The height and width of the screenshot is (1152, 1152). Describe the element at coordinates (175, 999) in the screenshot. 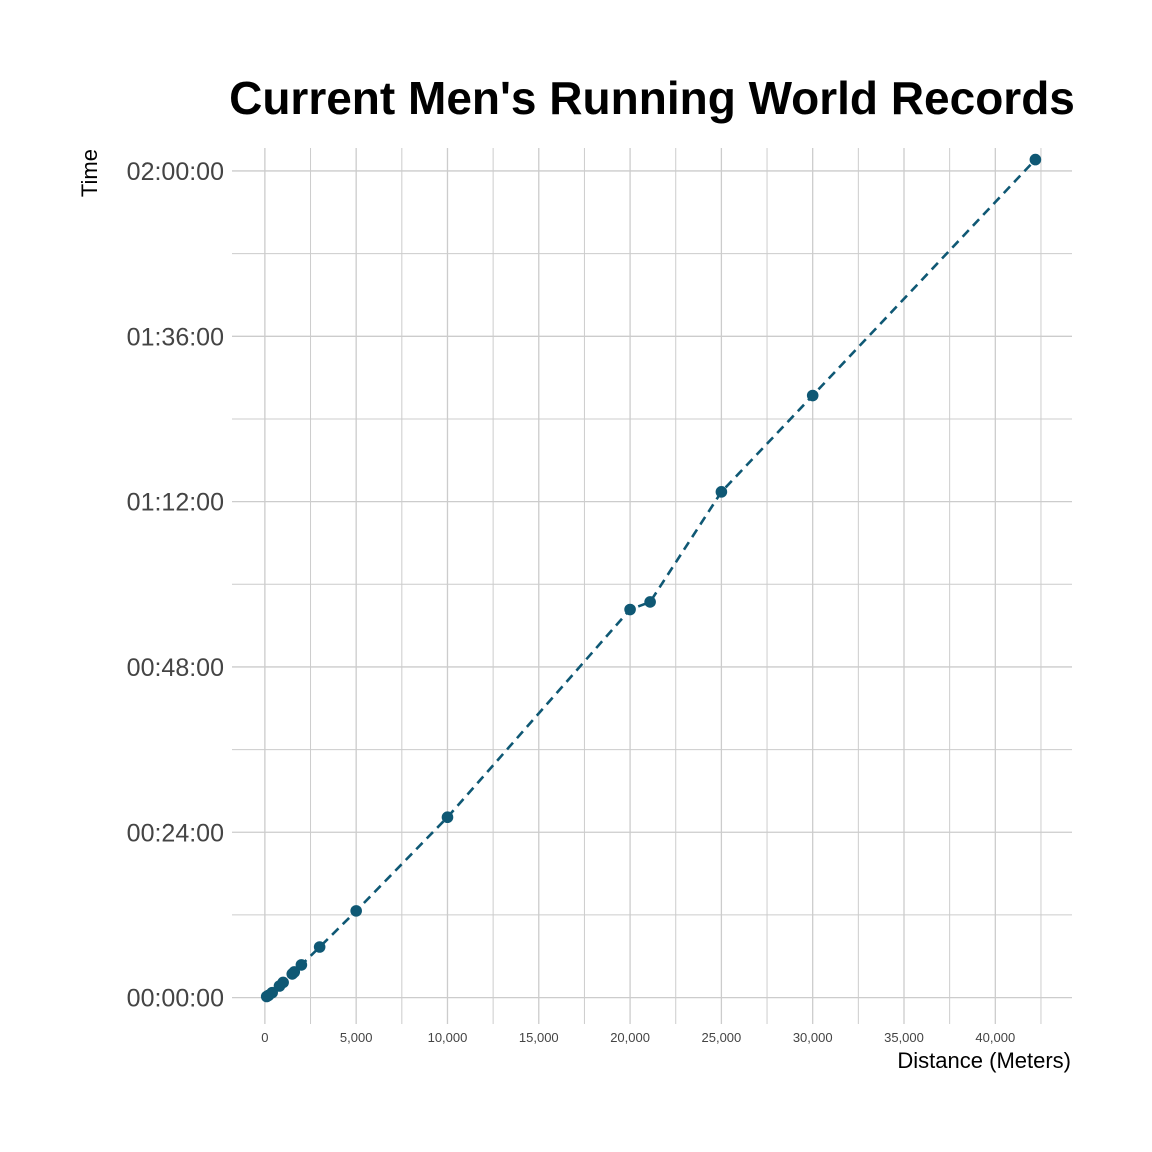

I see `y-tick-label: 00:00:00` at that location.